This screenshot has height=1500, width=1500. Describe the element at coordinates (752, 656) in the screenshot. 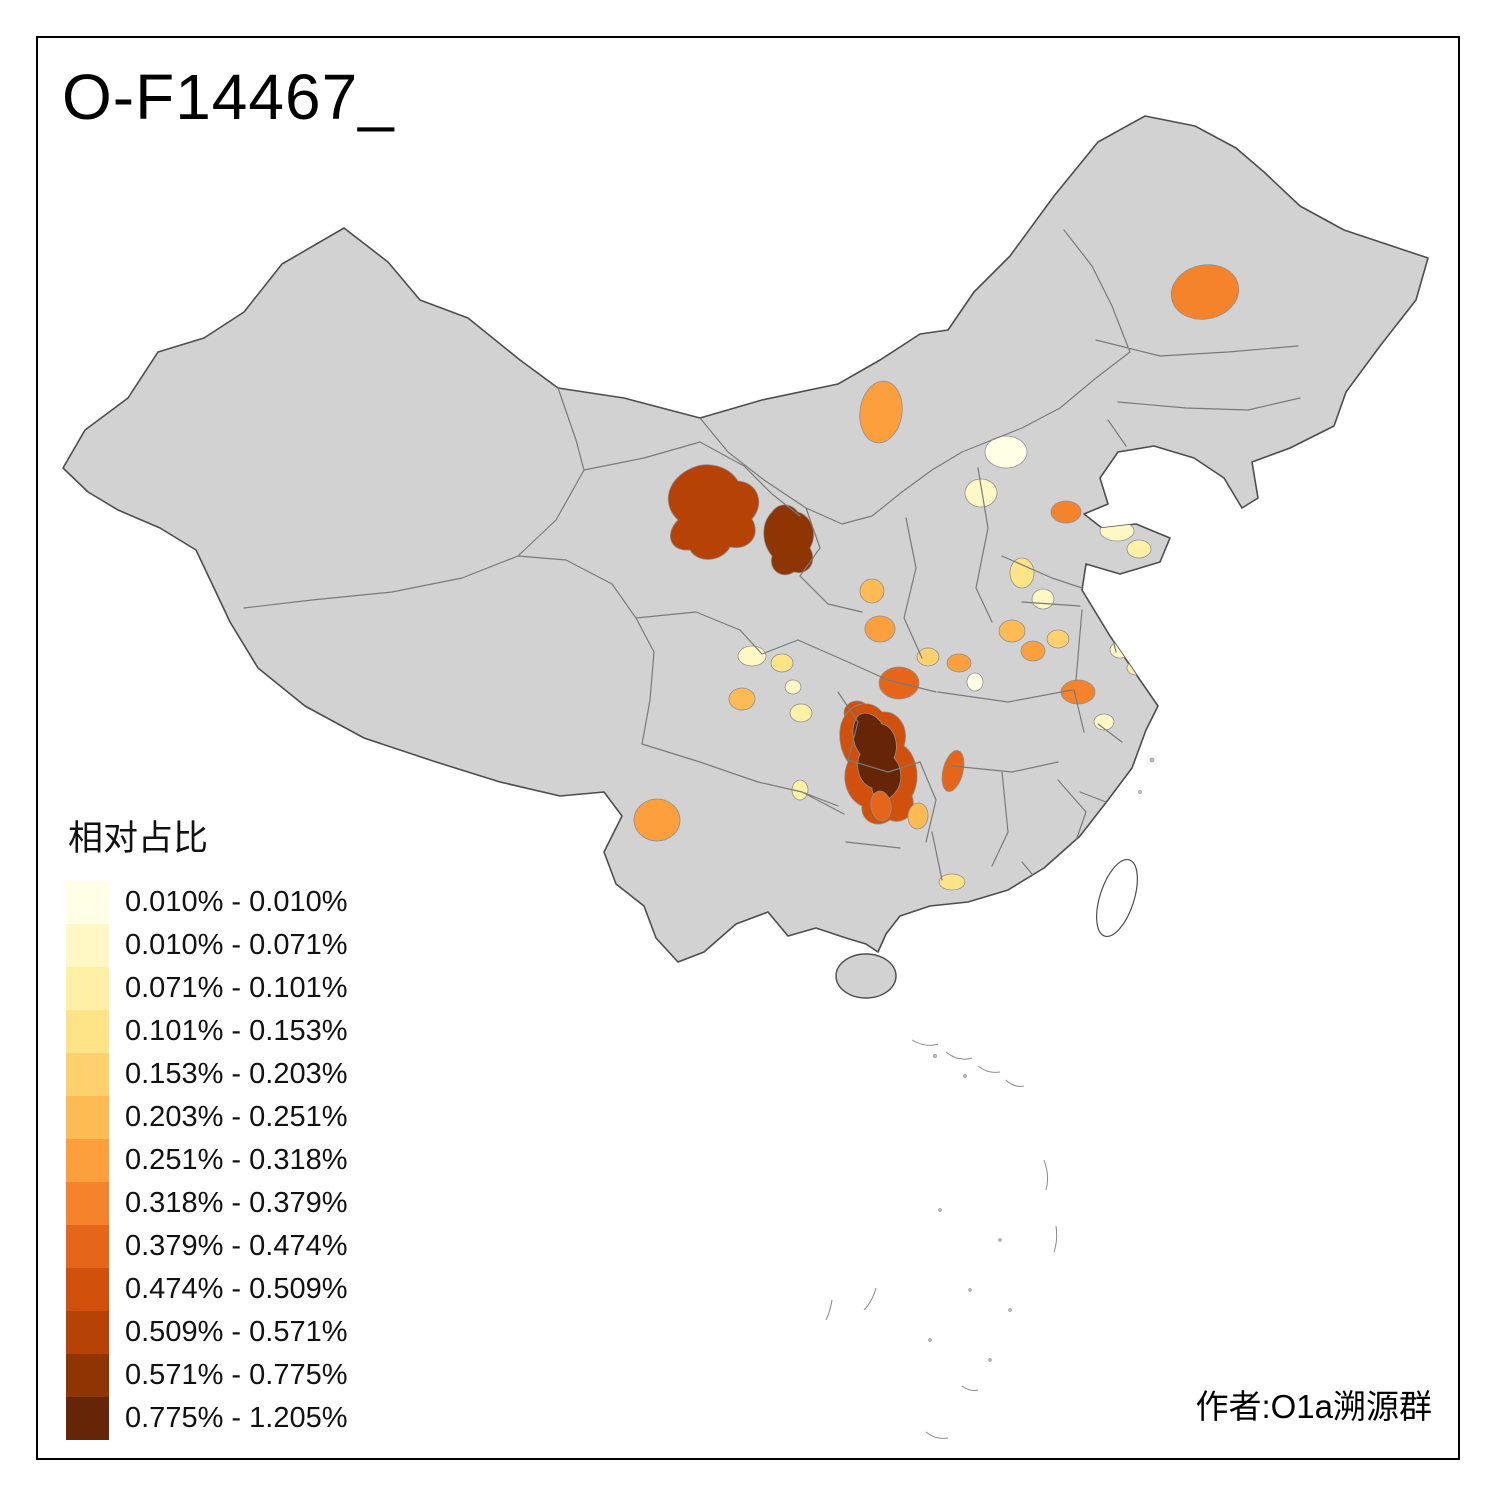

I see `map-region-sichuan-north` at that location.